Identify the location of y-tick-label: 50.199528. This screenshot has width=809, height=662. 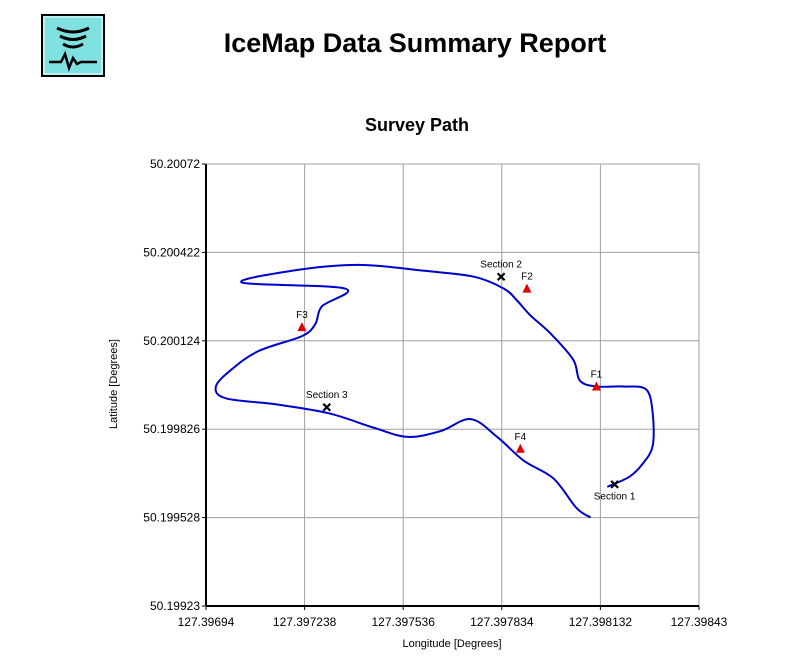
(171, 518).